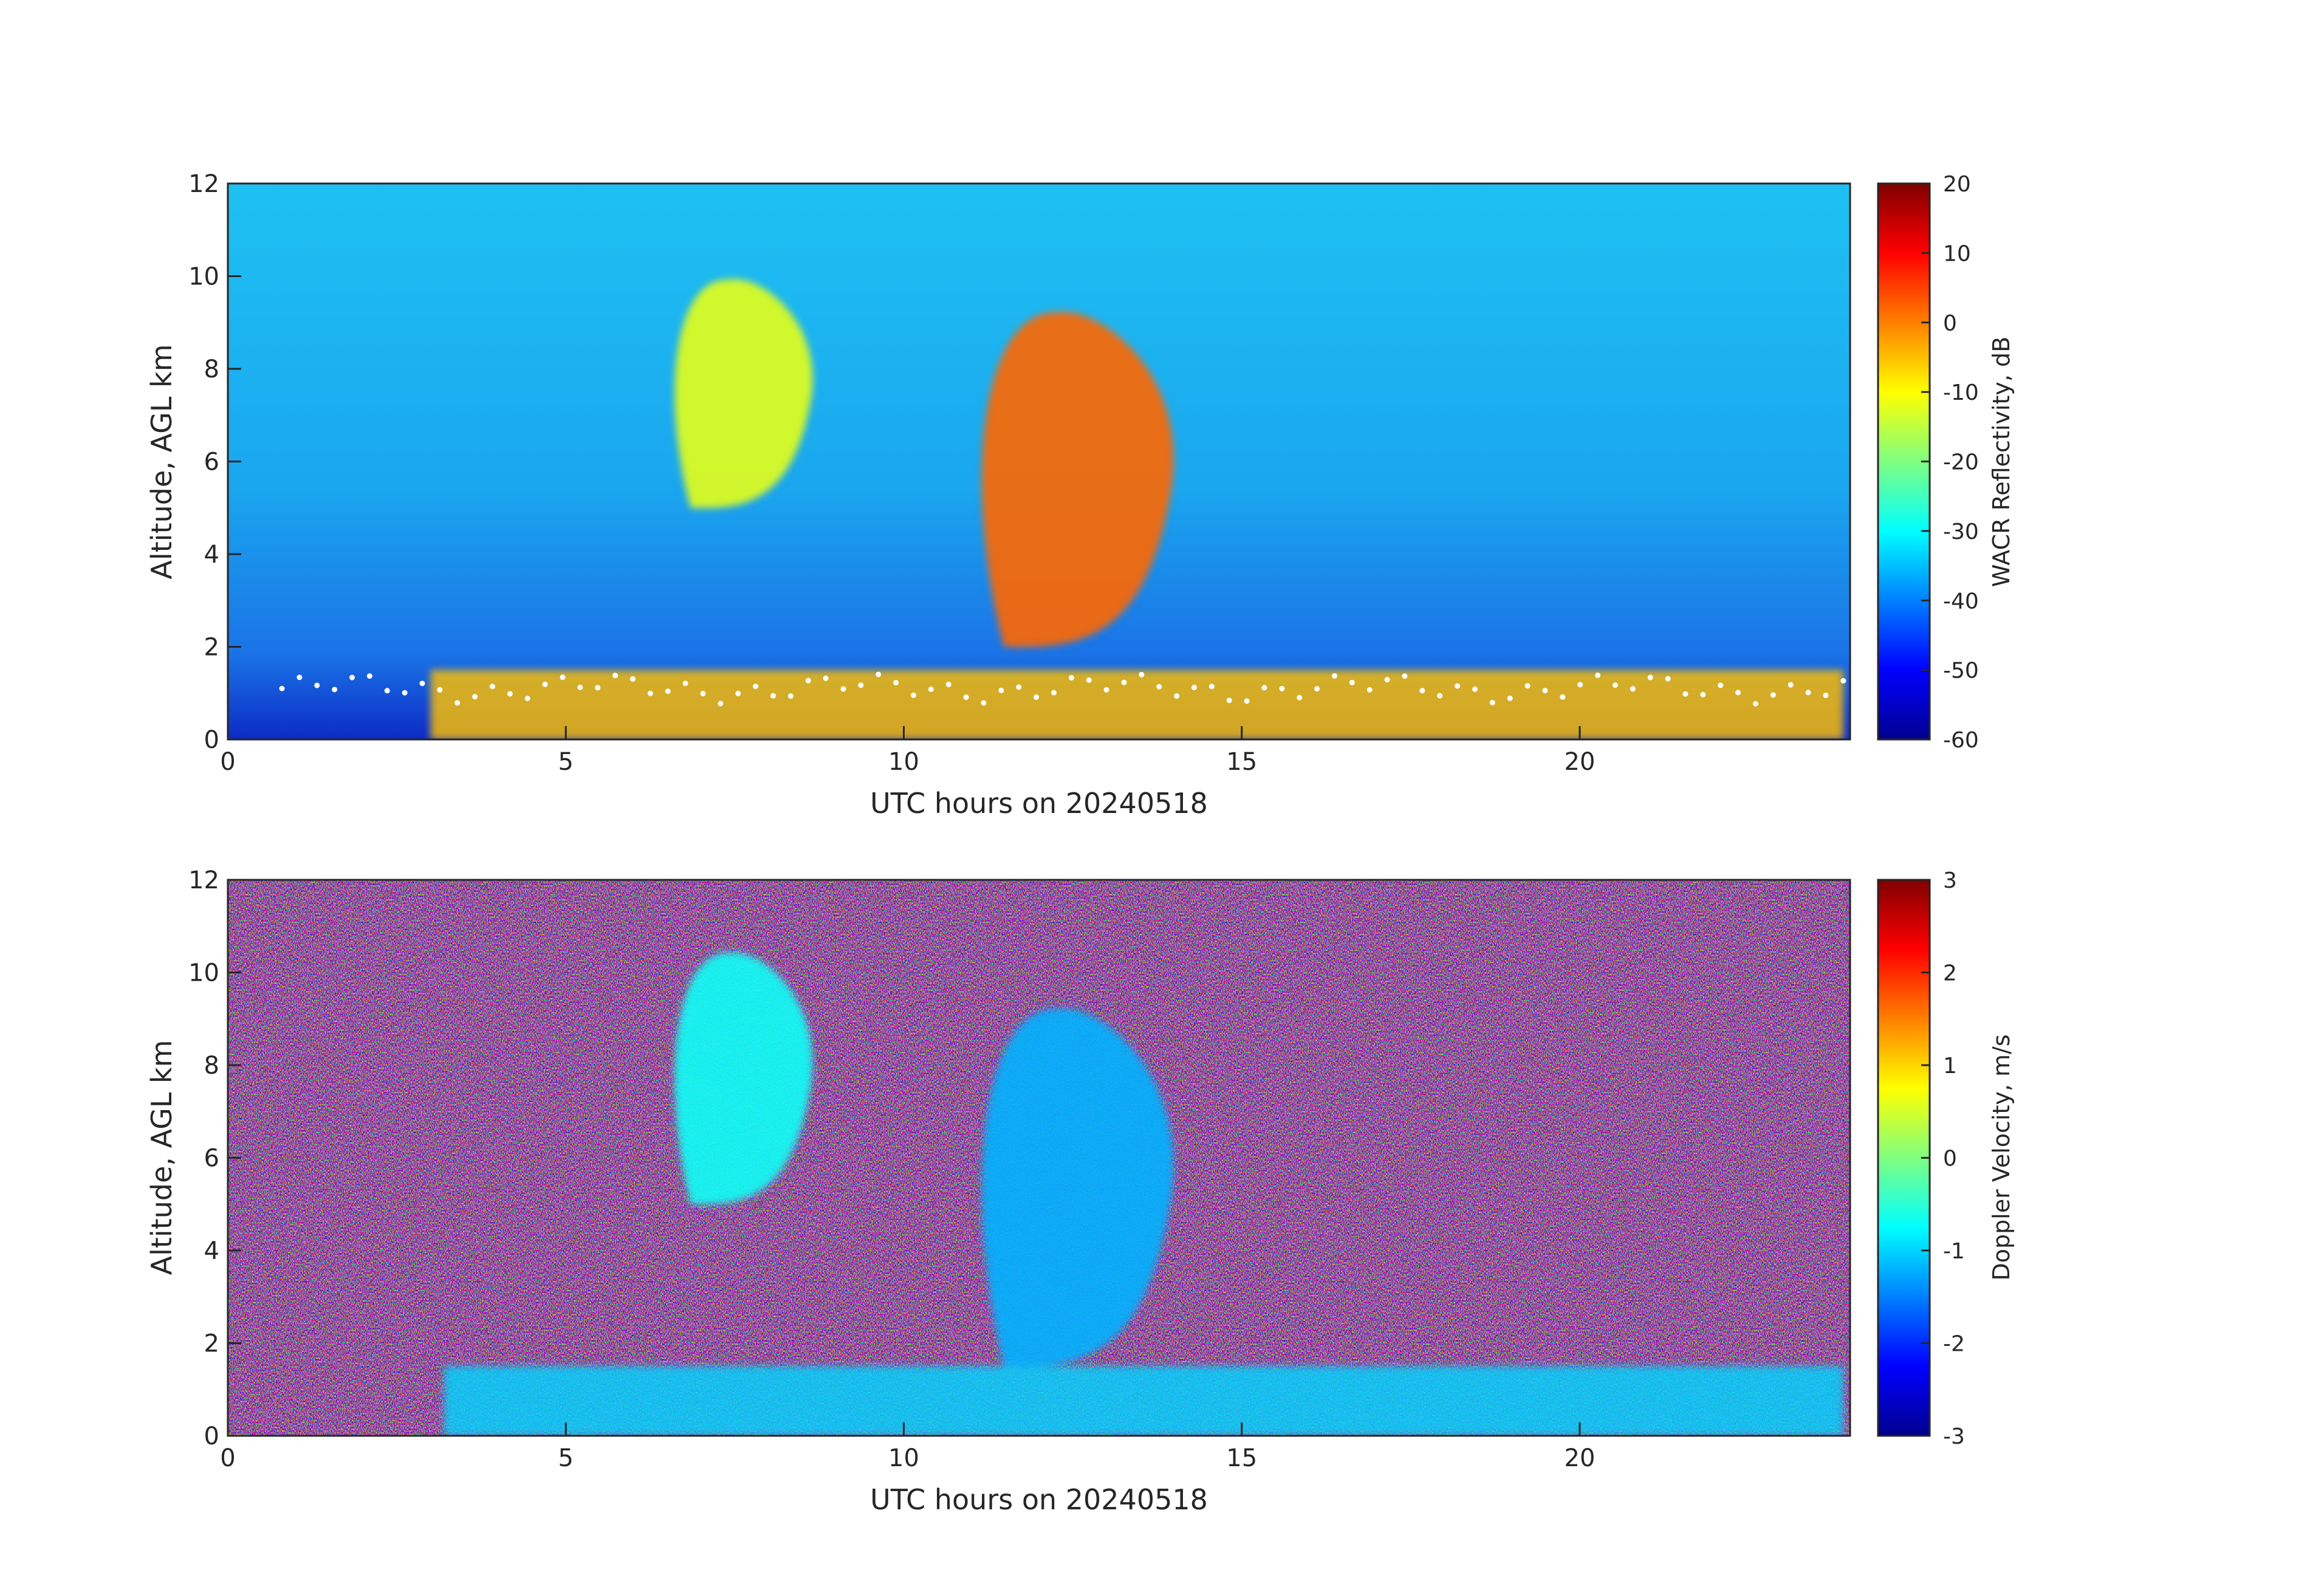  I want to click on reflectivity-y-axis-label: Altitude, AGL km, so click(161, 461).